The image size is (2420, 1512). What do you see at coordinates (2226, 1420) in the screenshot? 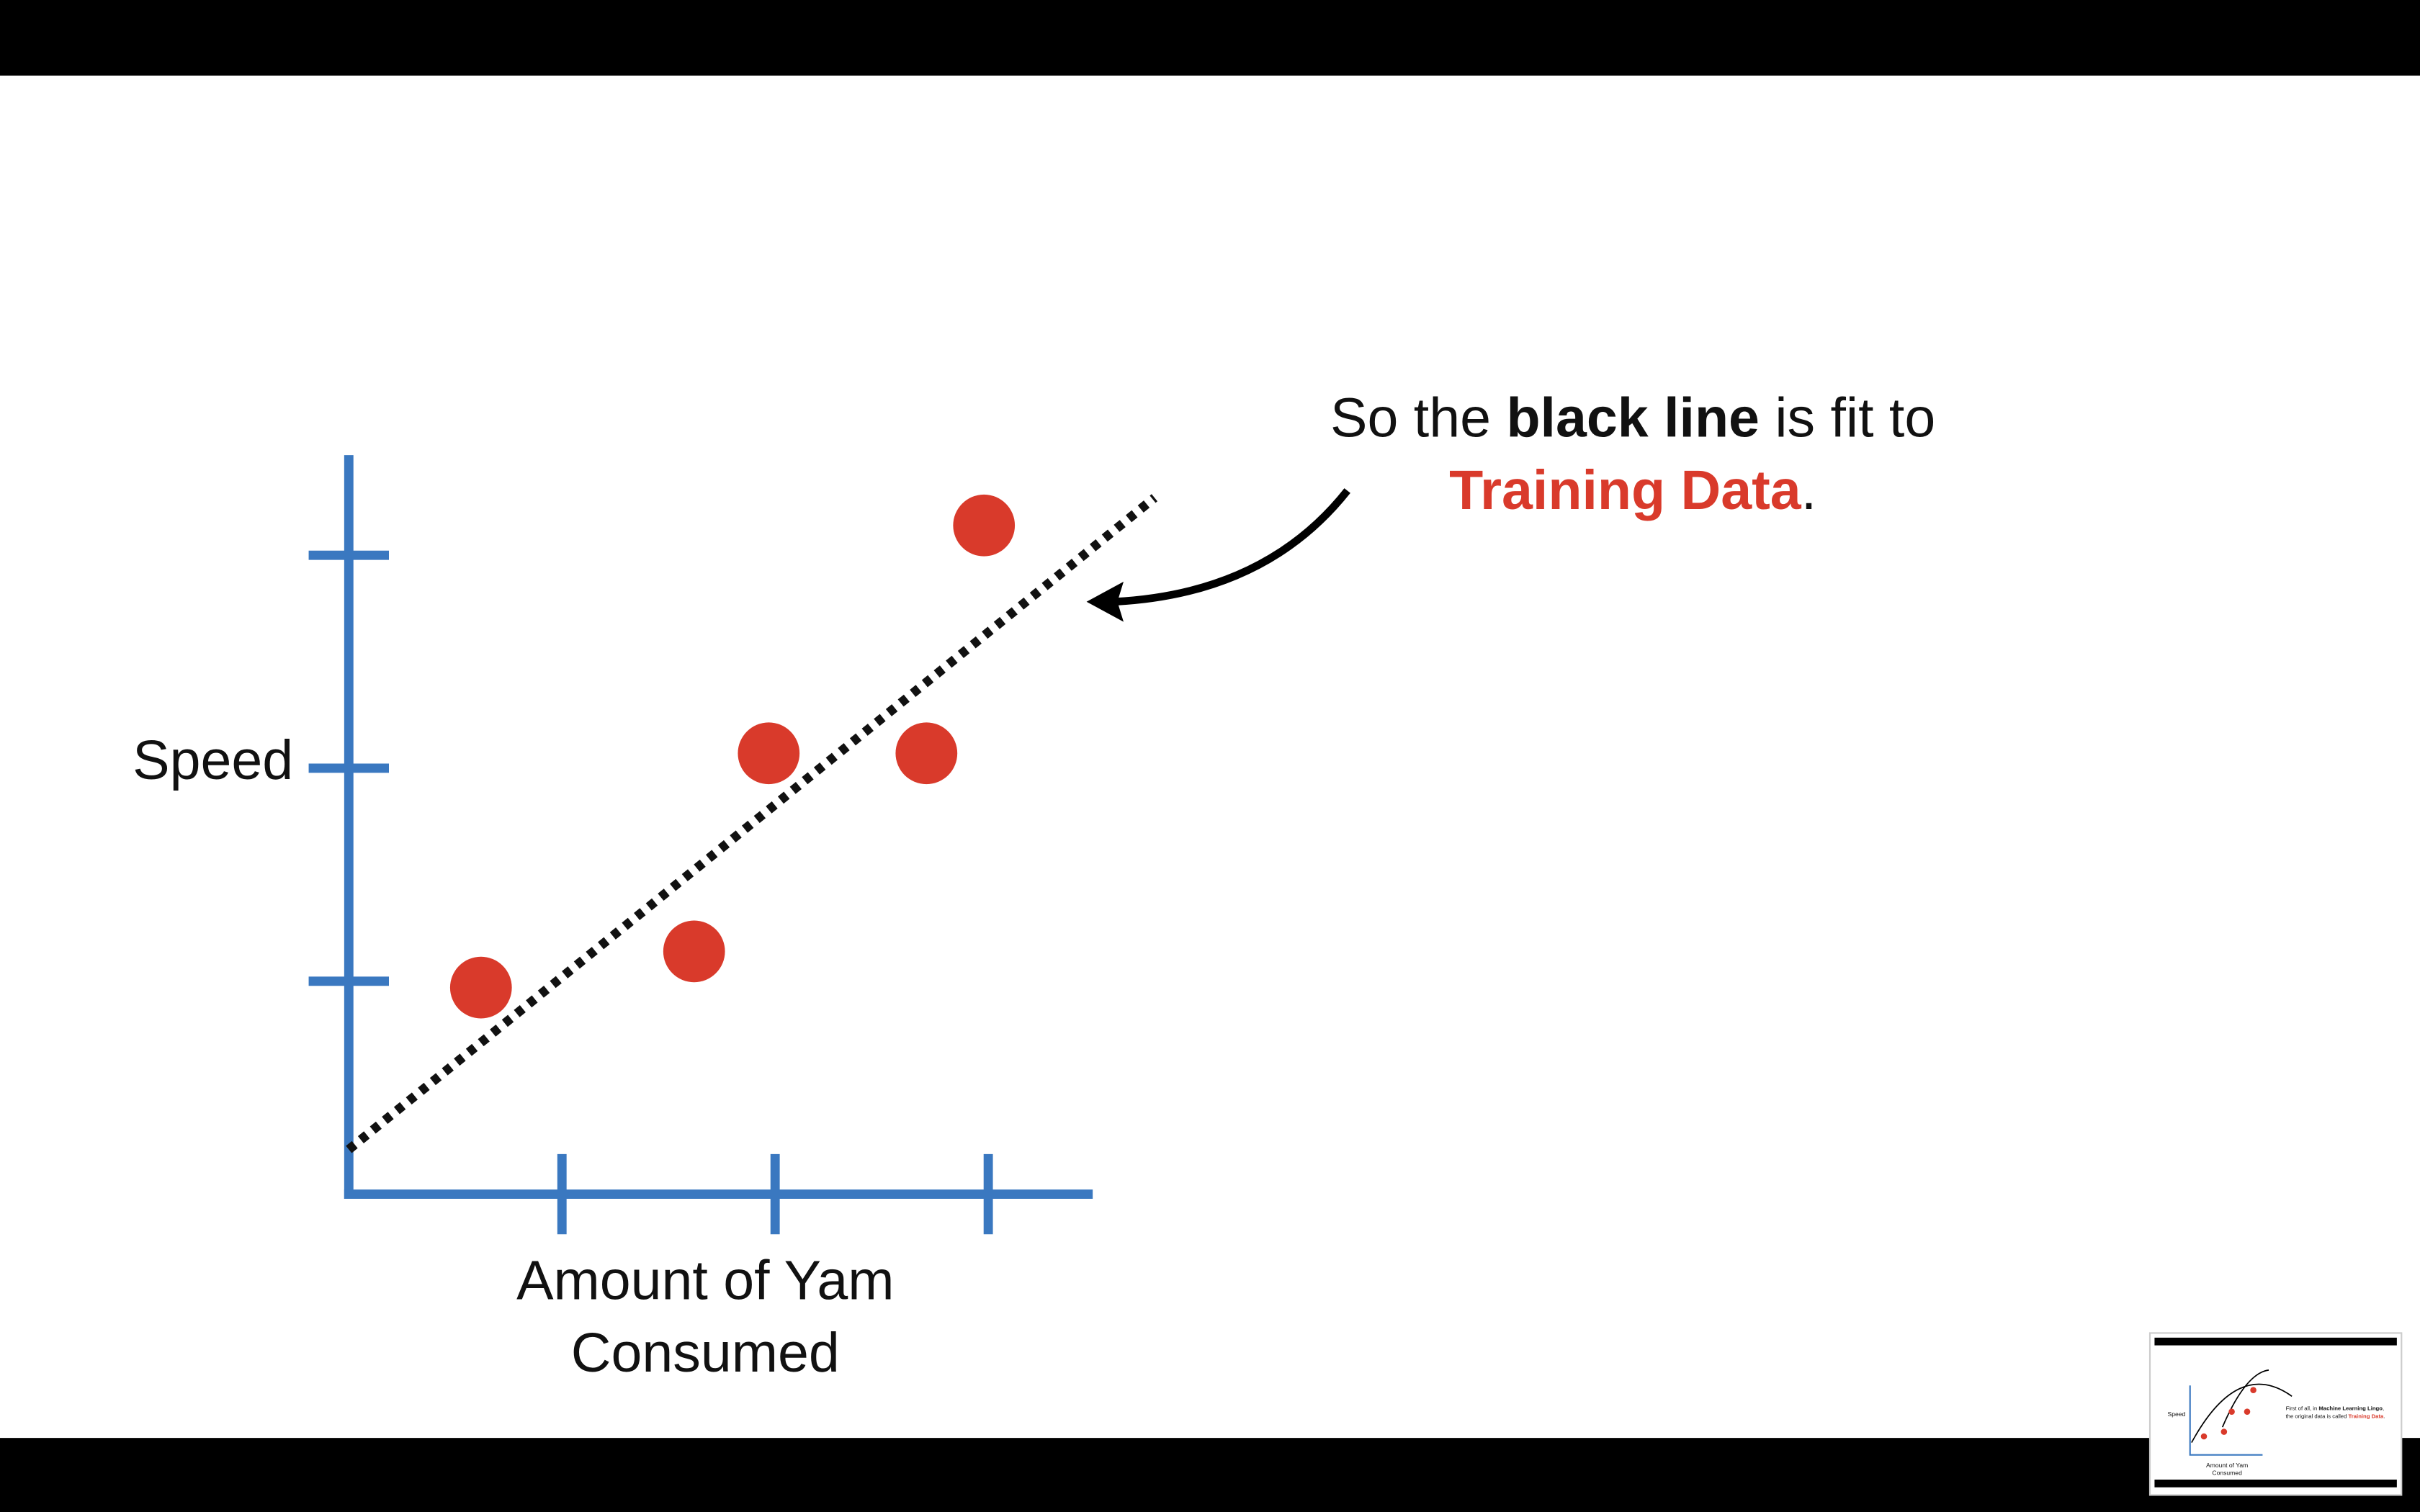
I see `thumbnail-axes` at bounding box center [2226, 1420].